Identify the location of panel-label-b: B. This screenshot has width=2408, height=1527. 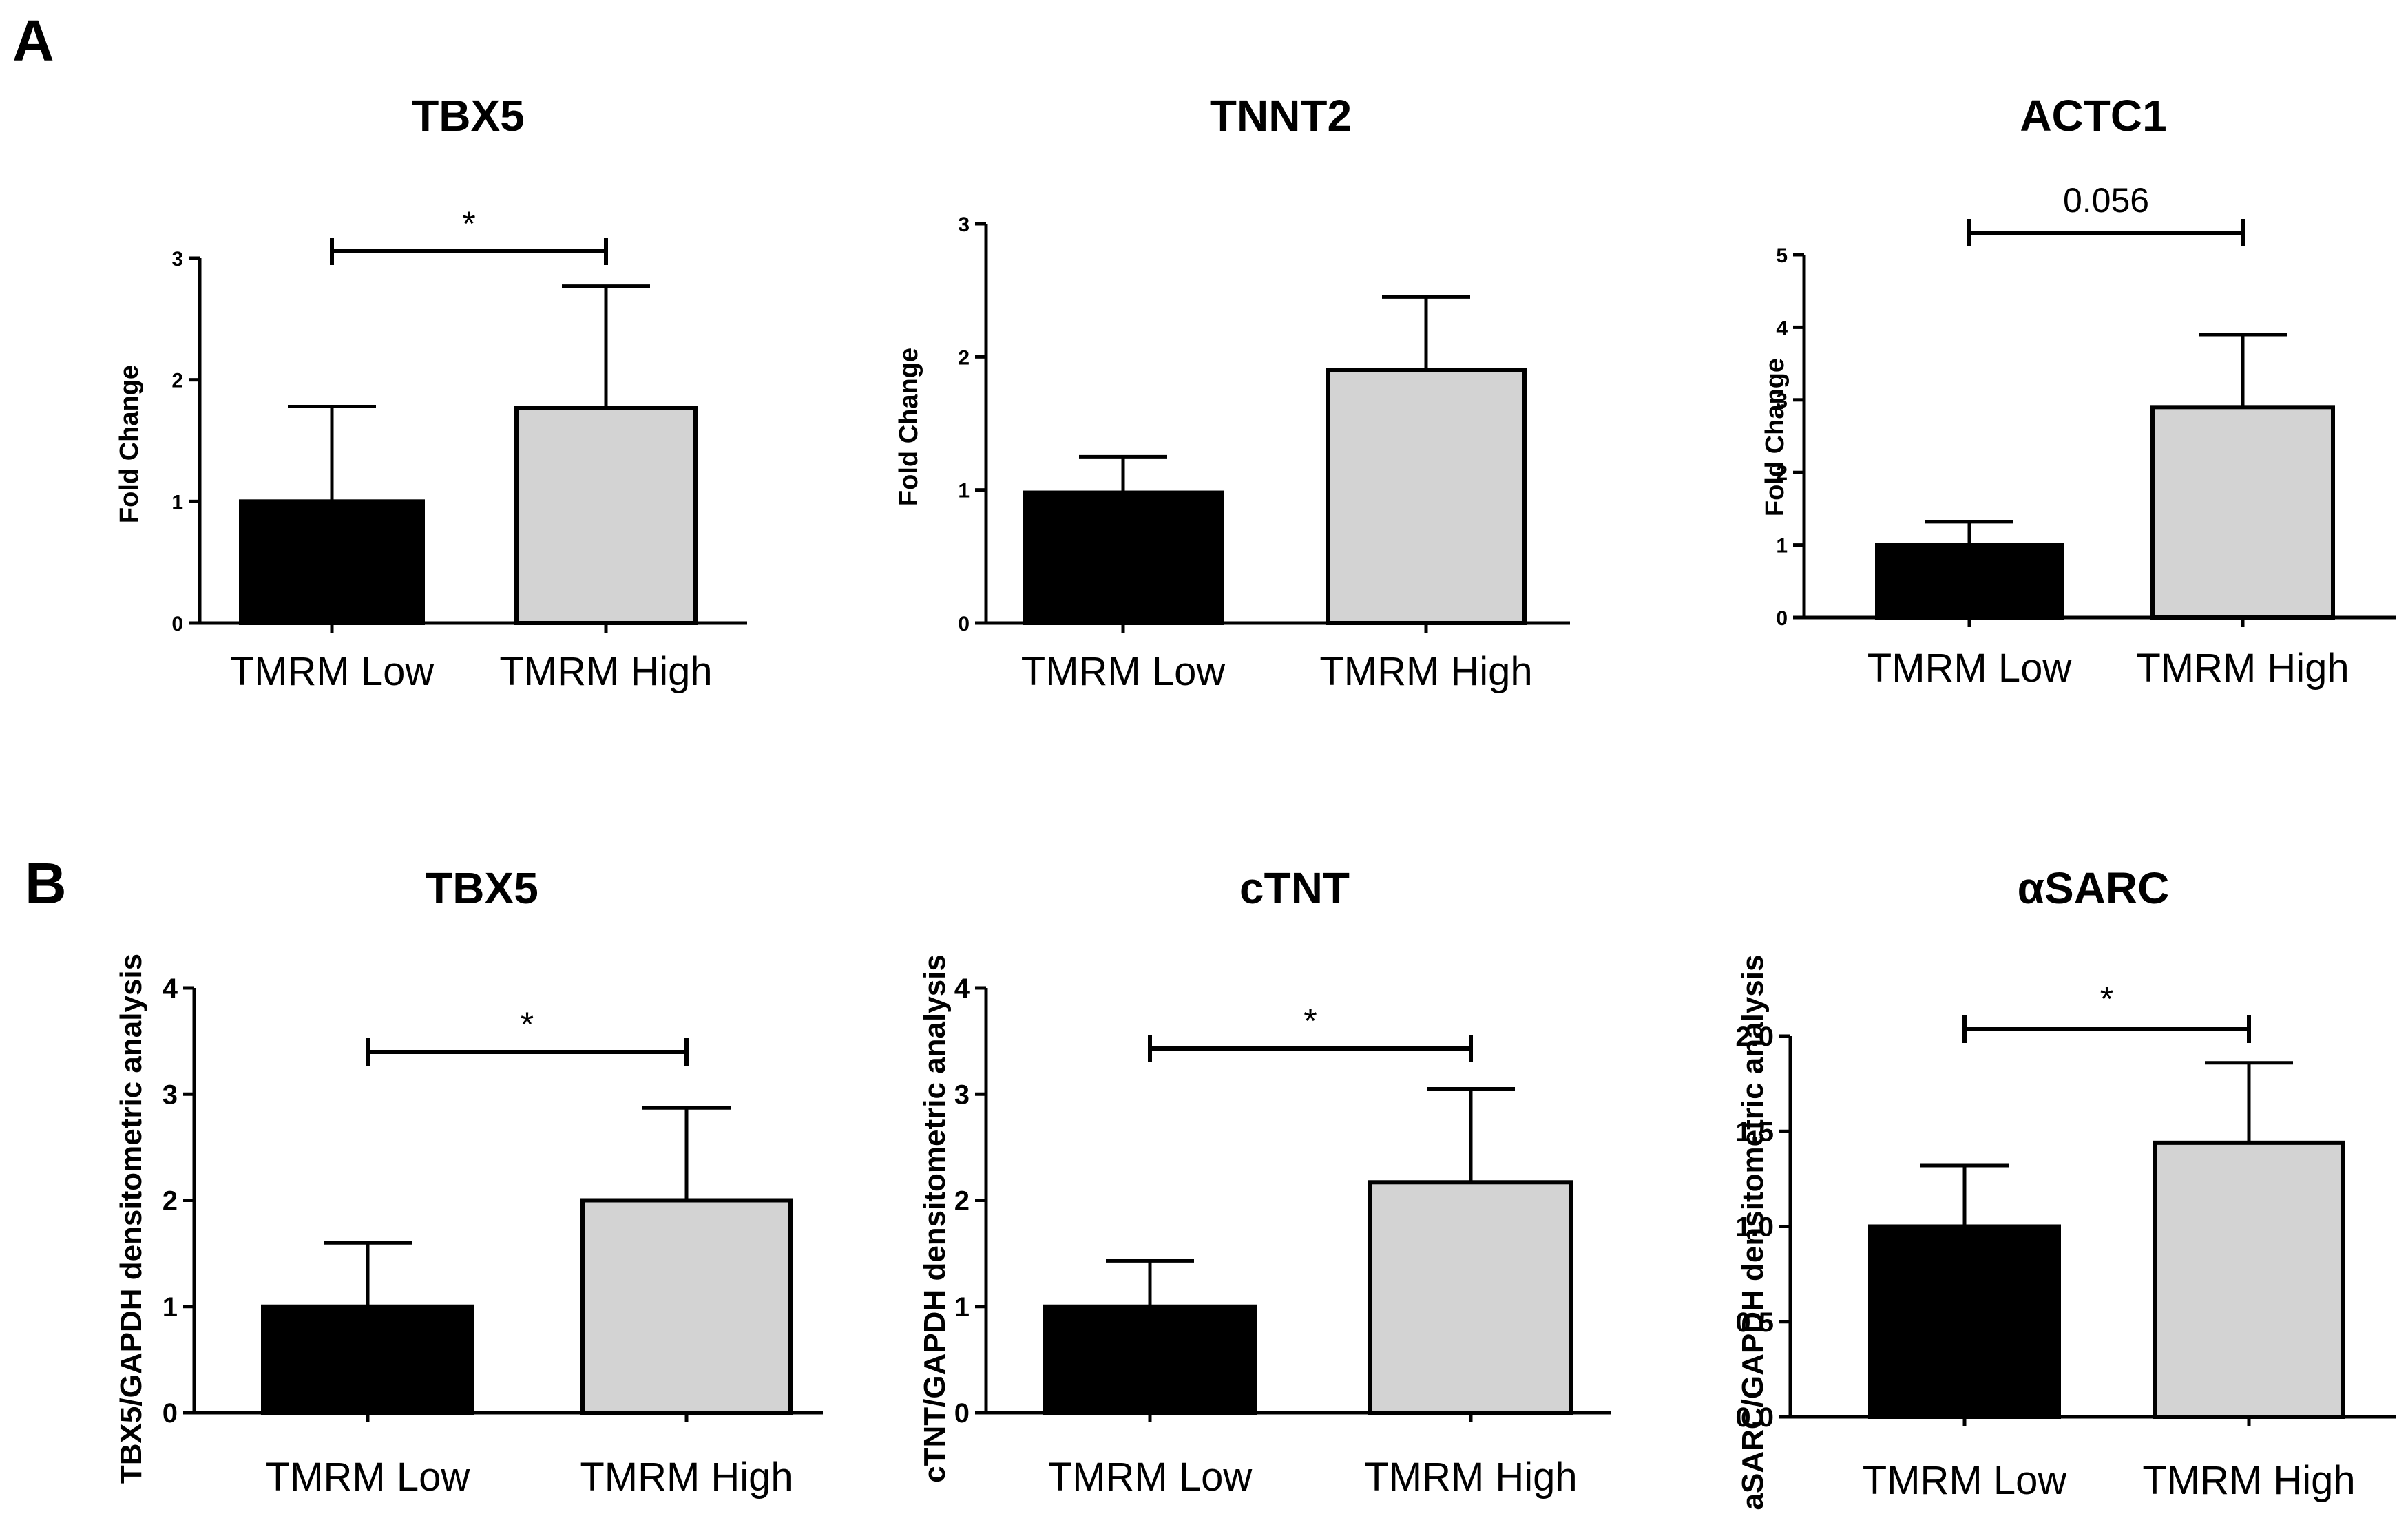
(46, 884).